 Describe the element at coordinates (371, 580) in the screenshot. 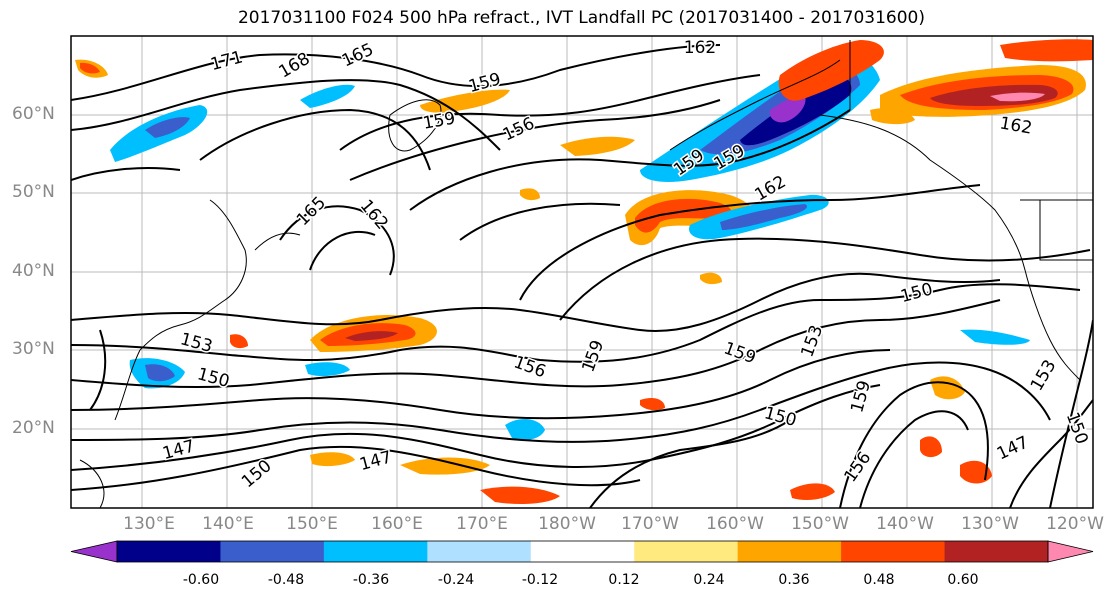

I see `colorbar-tick: -0.36` at that location.